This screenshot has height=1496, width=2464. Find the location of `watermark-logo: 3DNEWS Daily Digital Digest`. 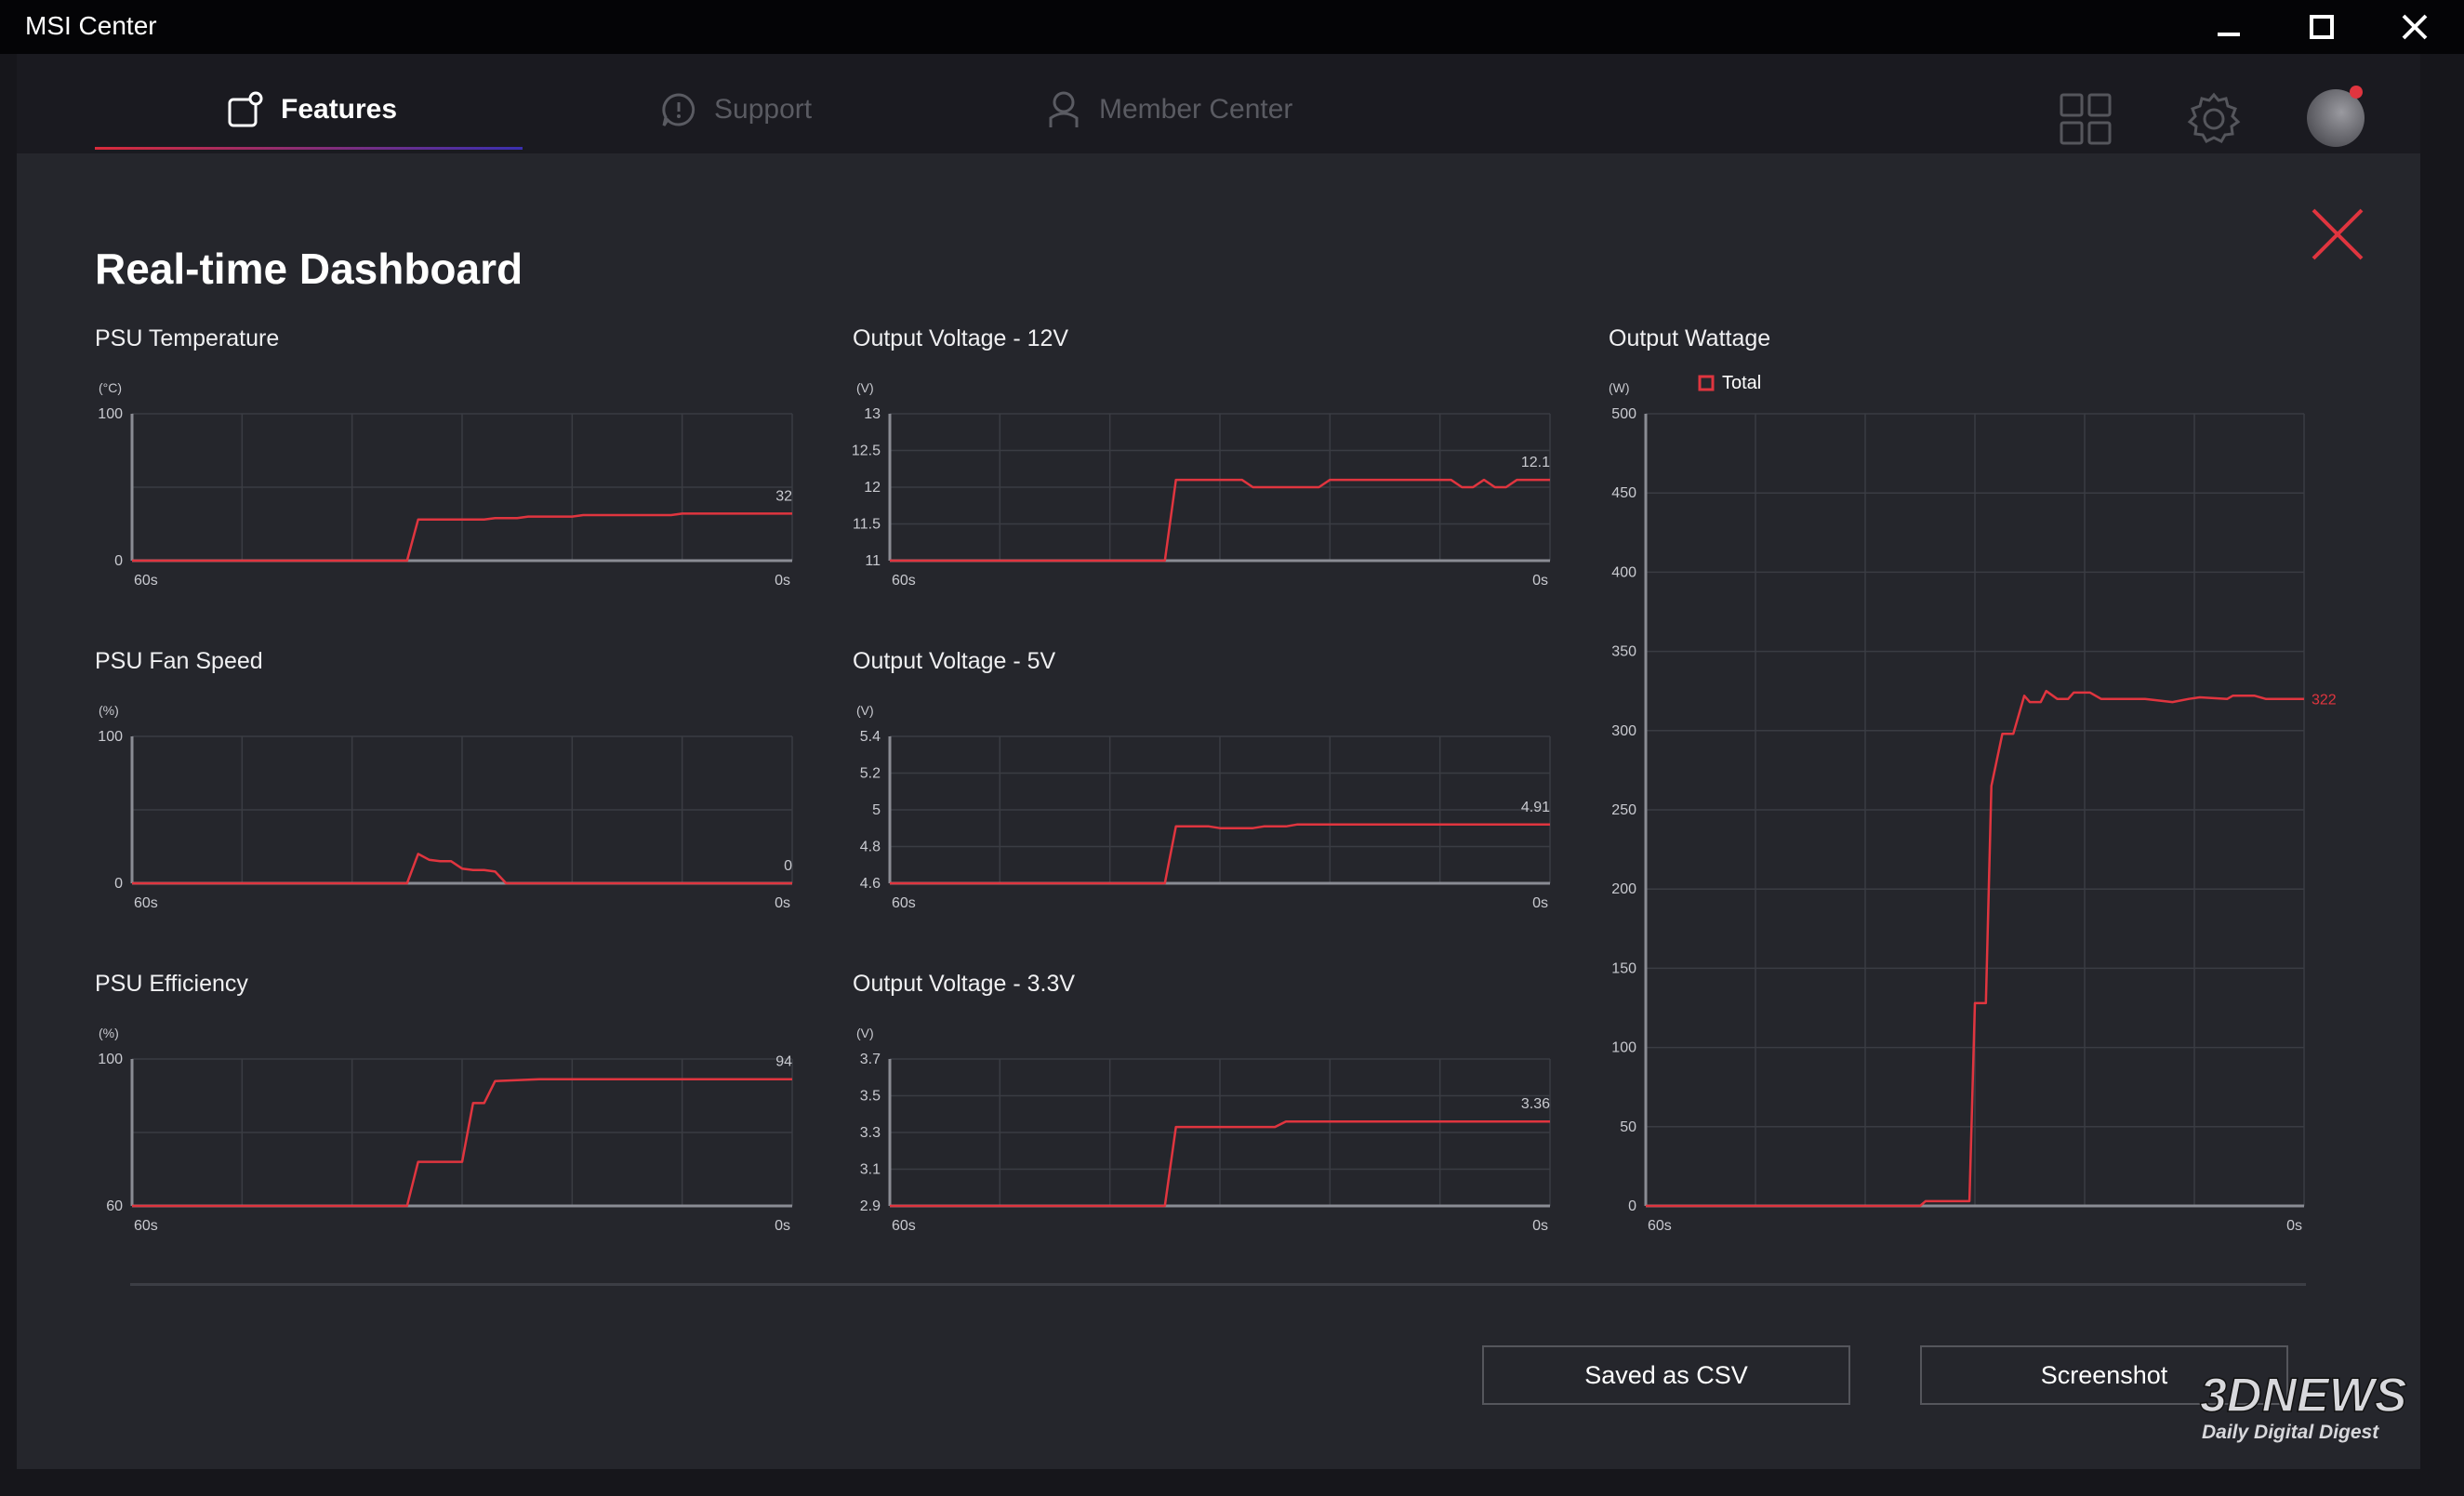

watermark-logo: 3DNEWS Daily Digital Digest is located at coordinates (2303, 1405).